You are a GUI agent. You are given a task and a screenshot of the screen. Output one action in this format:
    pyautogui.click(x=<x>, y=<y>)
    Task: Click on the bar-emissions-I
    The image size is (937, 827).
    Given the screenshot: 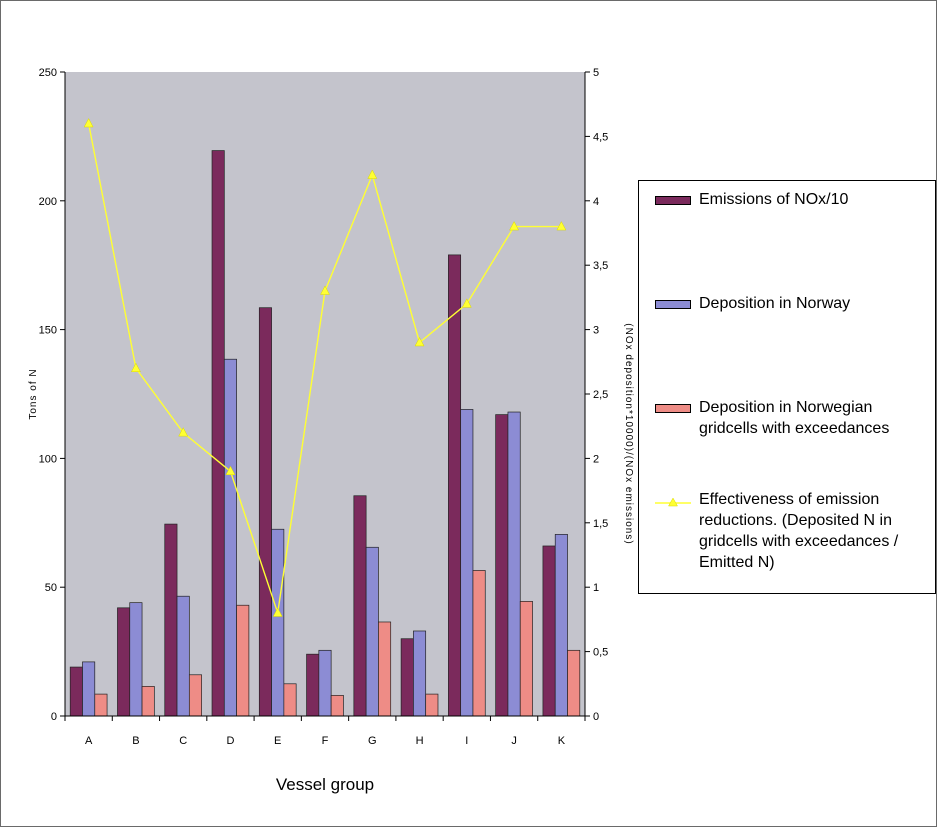 What is the action you would take?
    pyautogui.click(x=455, y=485)
    